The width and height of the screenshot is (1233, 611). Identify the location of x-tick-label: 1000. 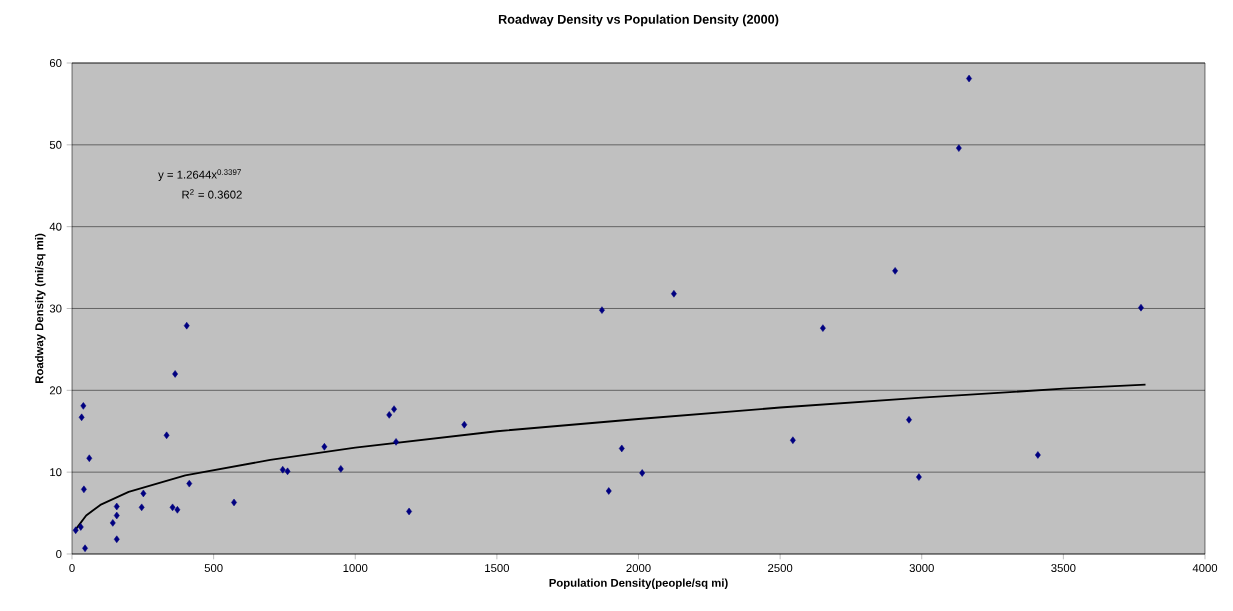
(355, 568).